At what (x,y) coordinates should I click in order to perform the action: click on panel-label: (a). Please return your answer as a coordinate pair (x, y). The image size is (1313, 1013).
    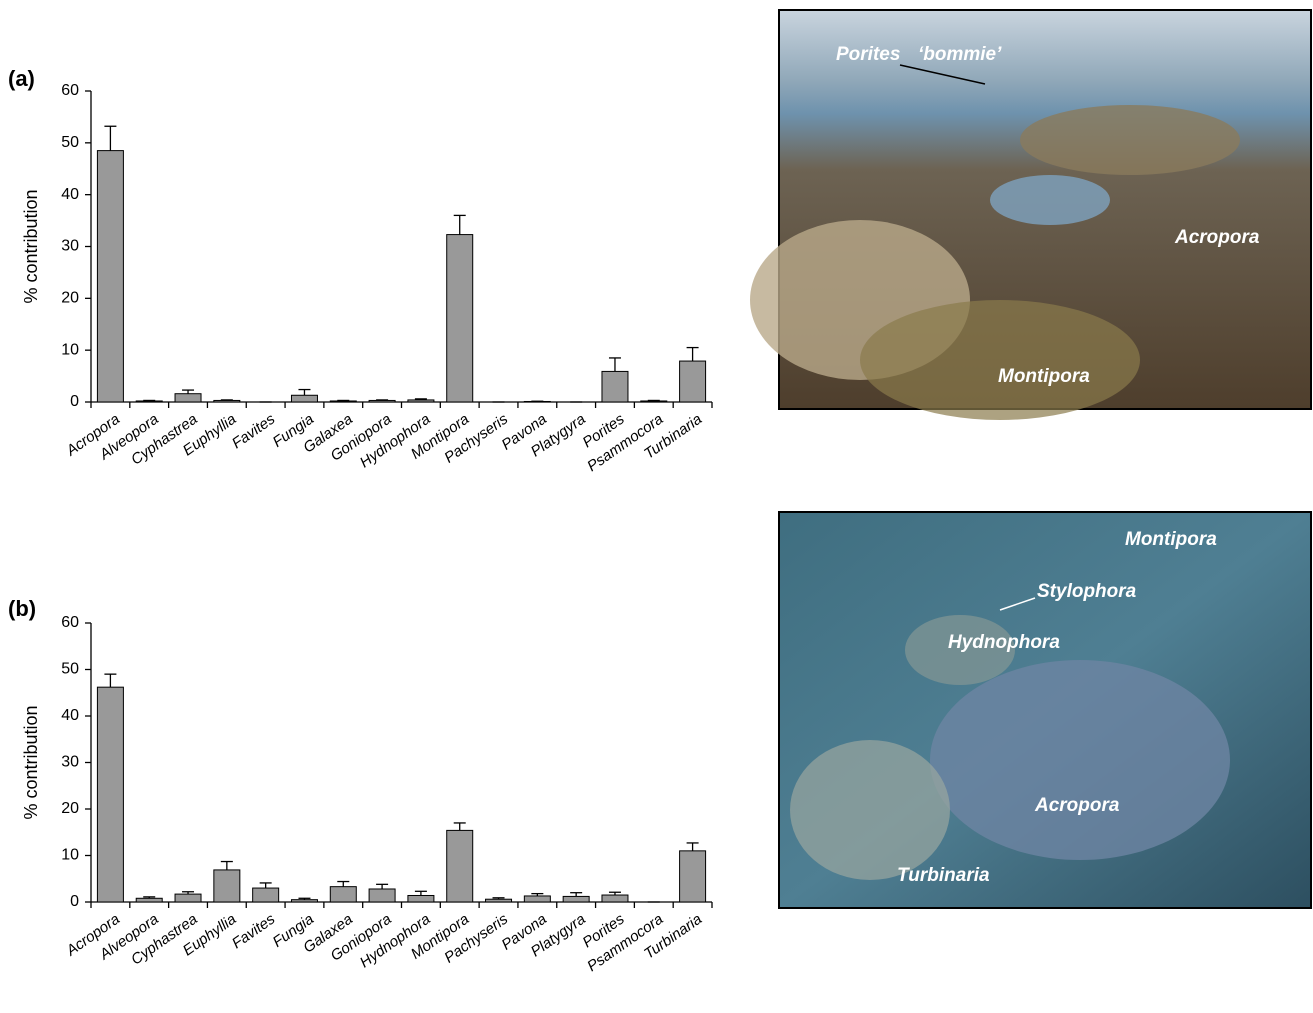
    Looking at the image, I should click on (21, 78).